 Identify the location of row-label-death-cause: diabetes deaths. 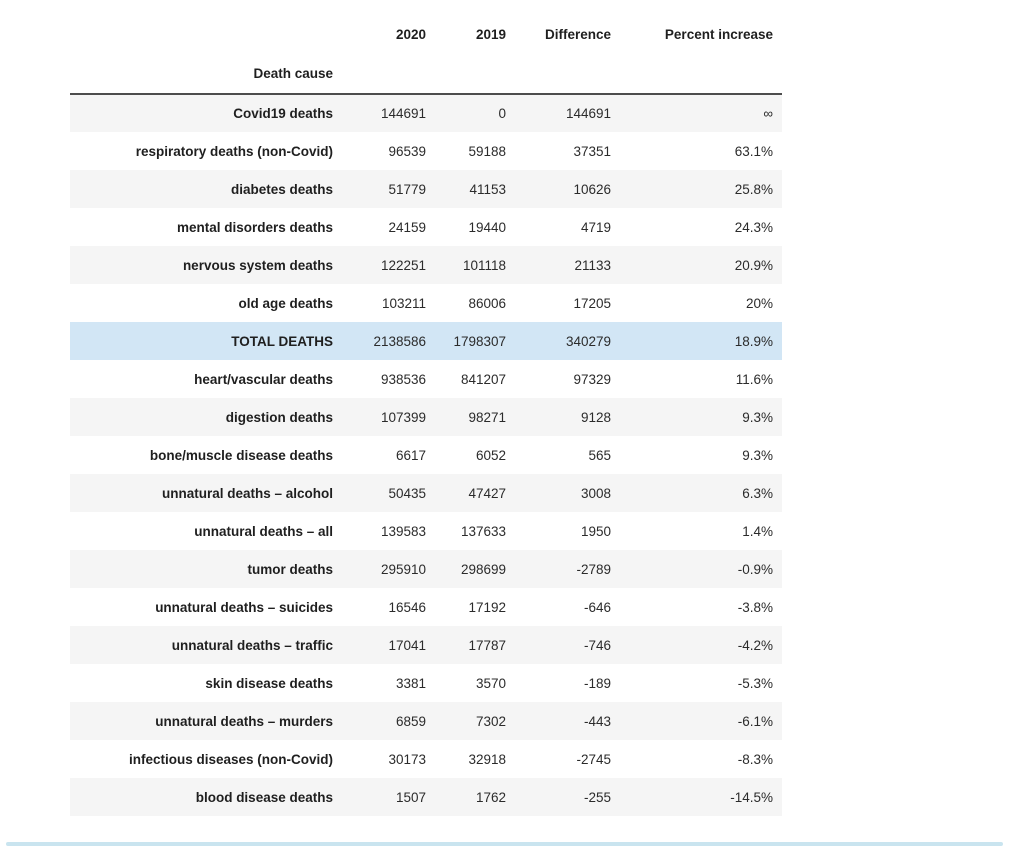
(281, 189).